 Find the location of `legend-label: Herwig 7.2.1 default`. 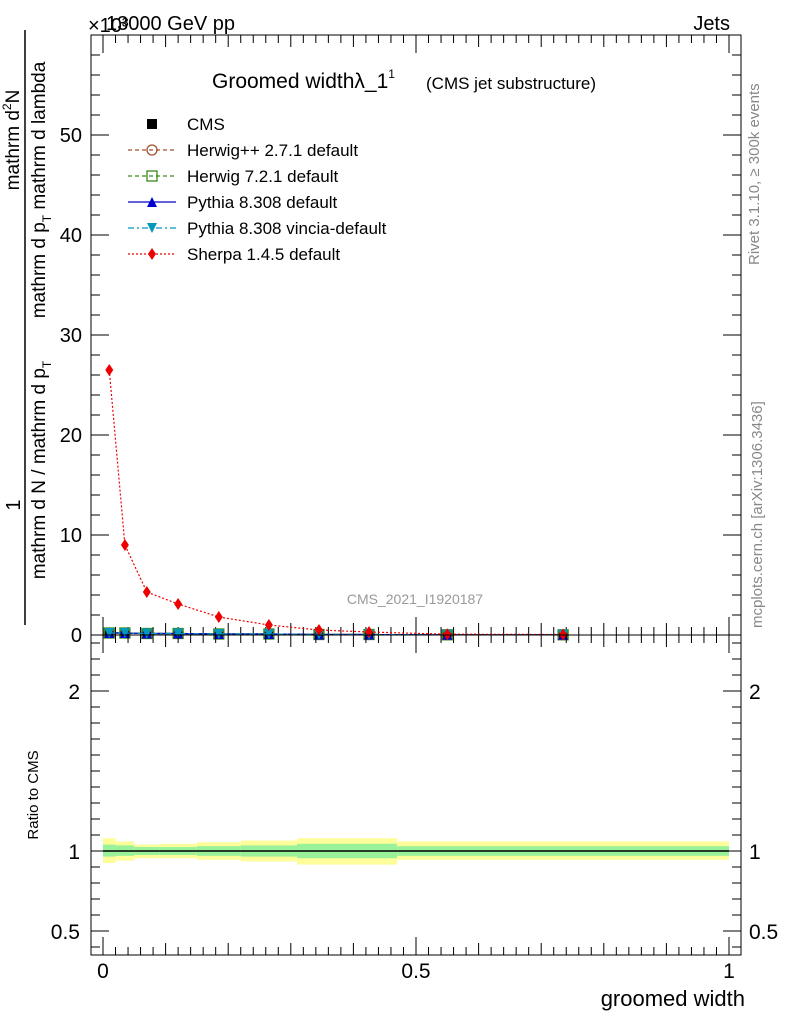

legend-label: Herwig 7.2.1 default is located at coordinates (262, 176).